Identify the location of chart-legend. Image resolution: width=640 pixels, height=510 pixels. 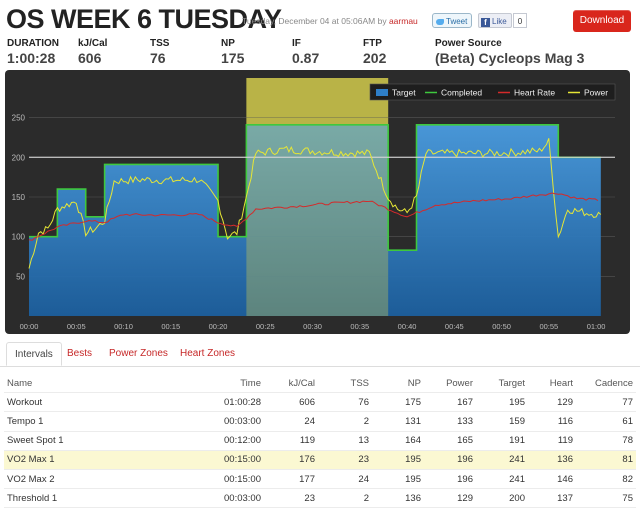
(492, 92).